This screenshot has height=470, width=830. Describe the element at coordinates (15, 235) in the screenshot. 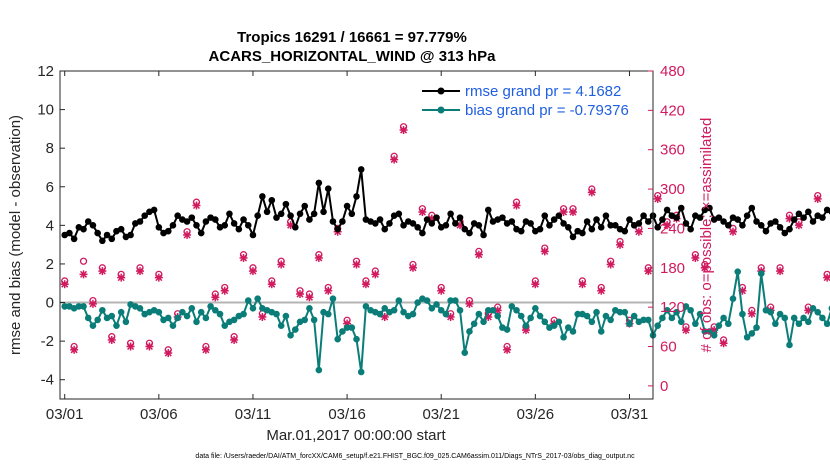

I see `y-axis-label: rmse and bias (model - observation)` at that location.